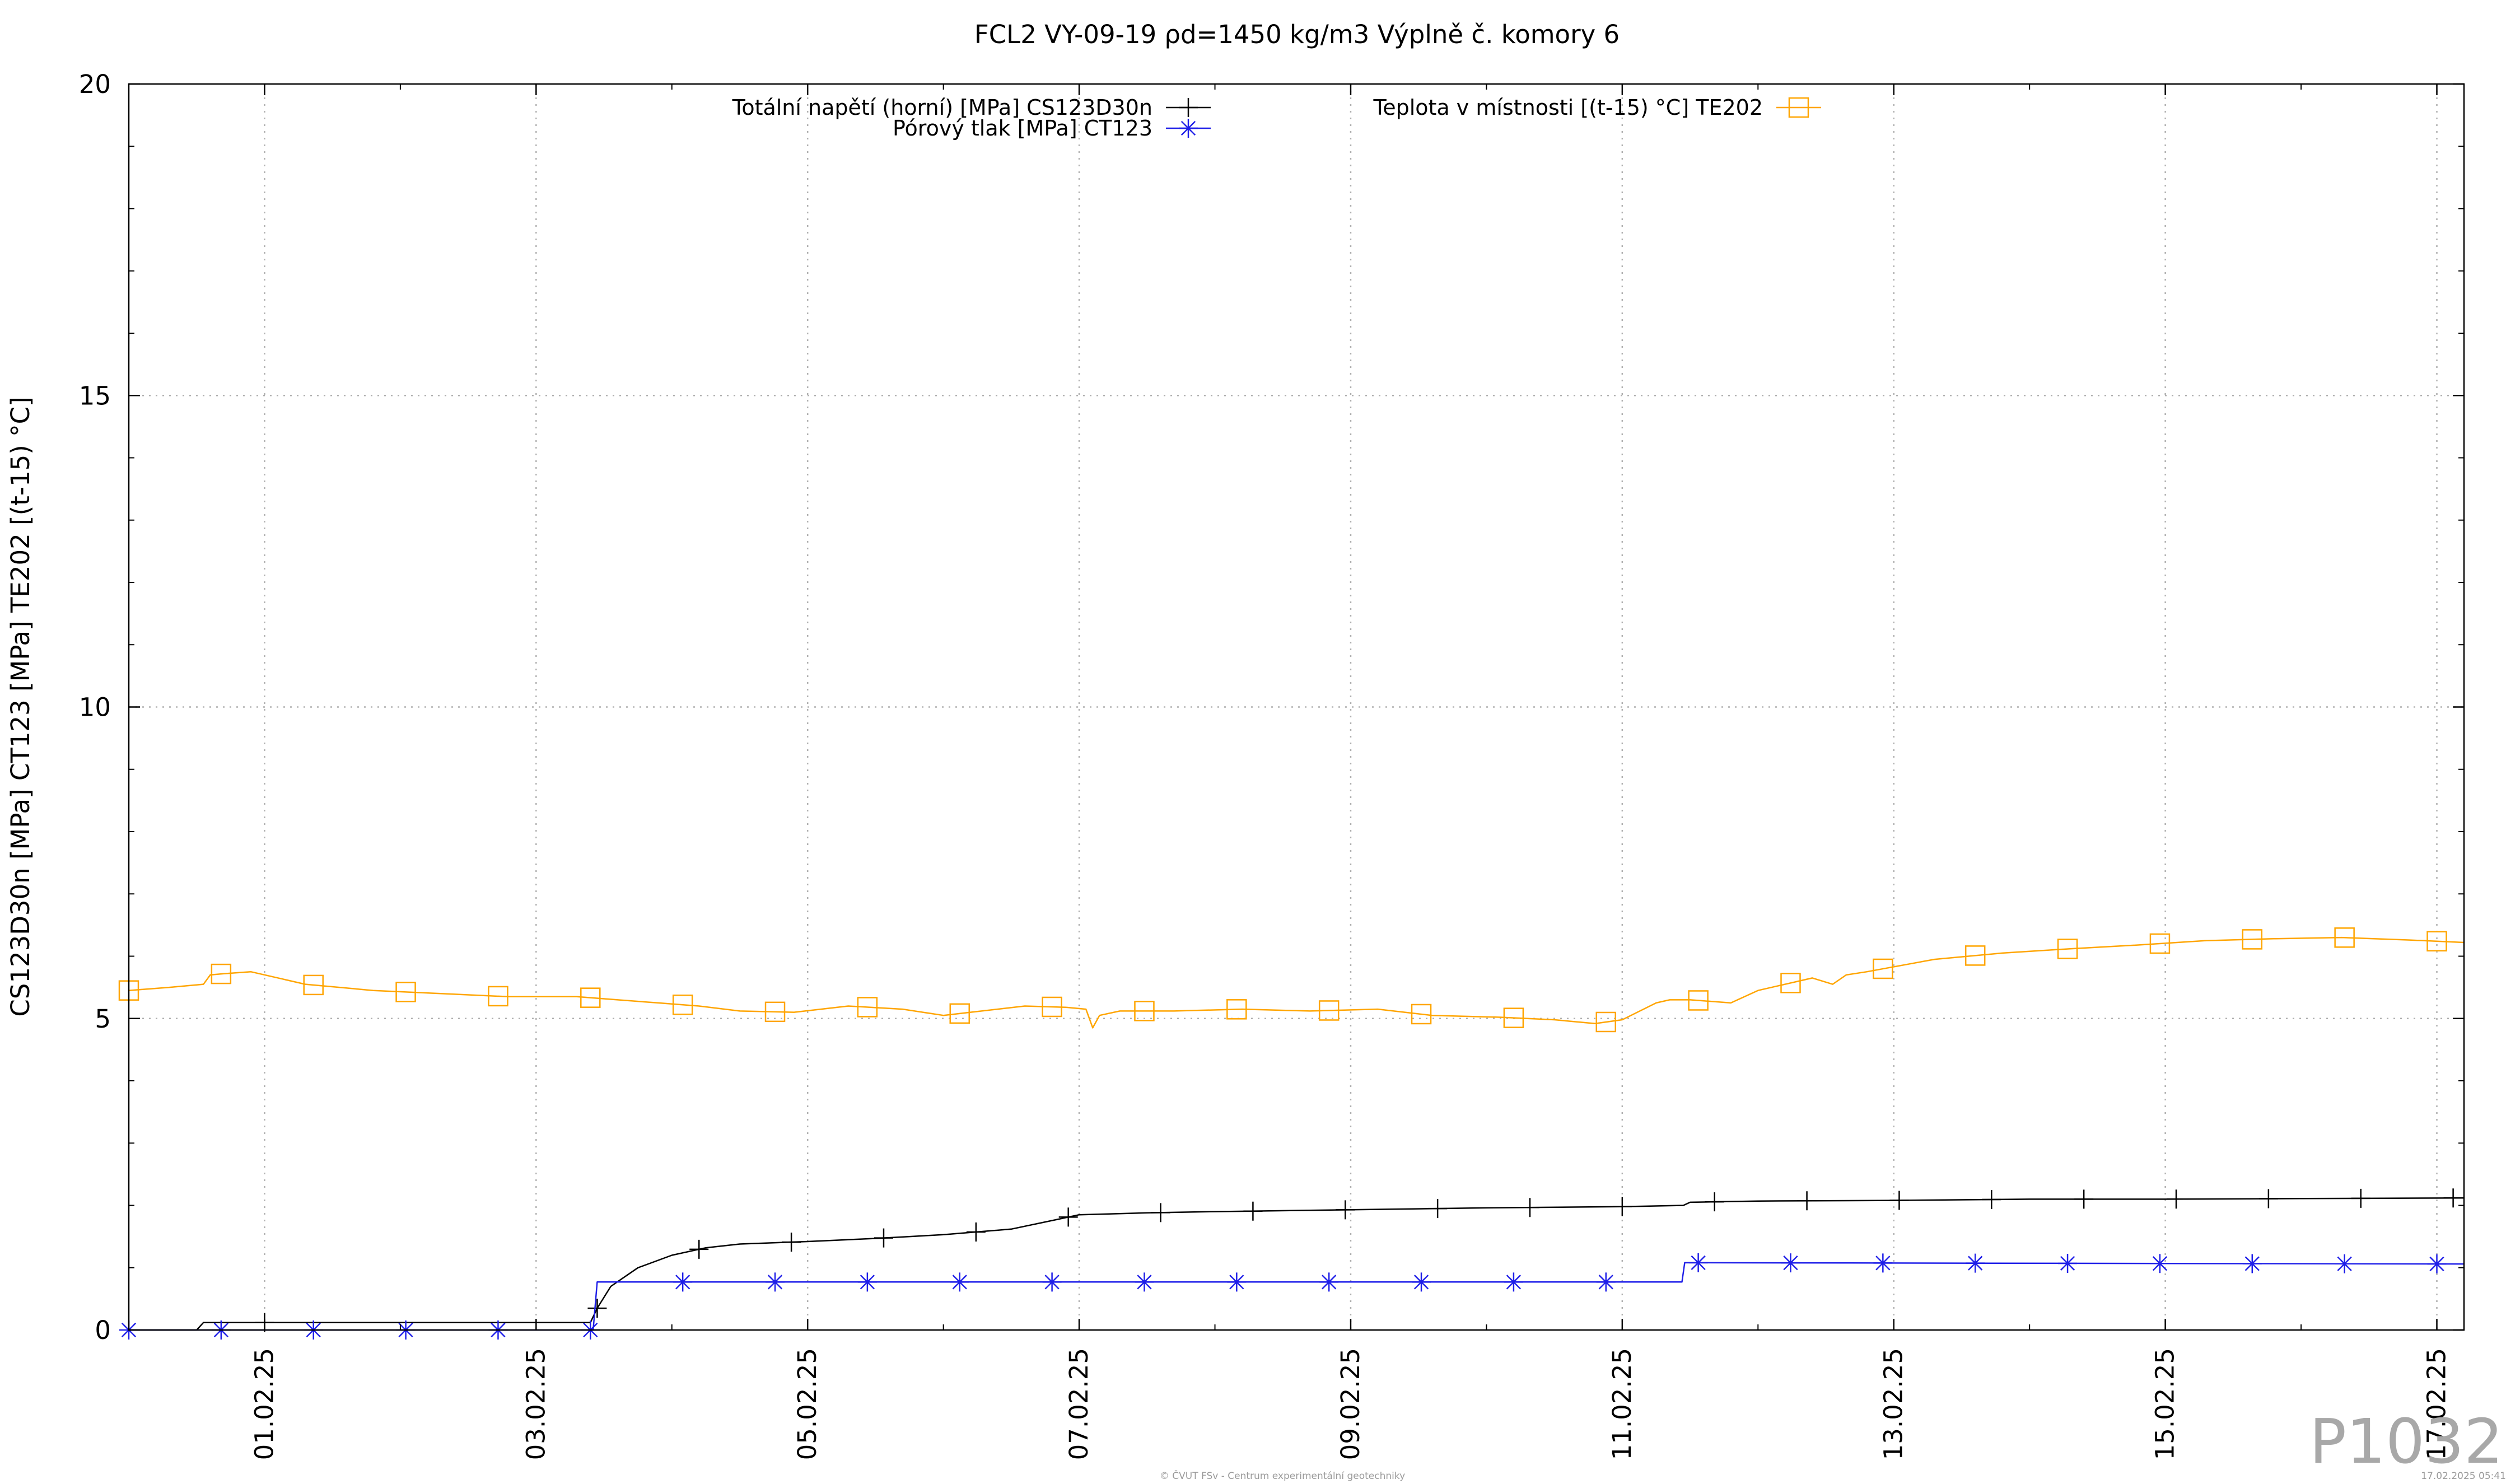 The height and width of the screenshot is (1484, 2520). I want to click on legend-label: Pórový tlak [MPa] CT123, so click(1023, 129).